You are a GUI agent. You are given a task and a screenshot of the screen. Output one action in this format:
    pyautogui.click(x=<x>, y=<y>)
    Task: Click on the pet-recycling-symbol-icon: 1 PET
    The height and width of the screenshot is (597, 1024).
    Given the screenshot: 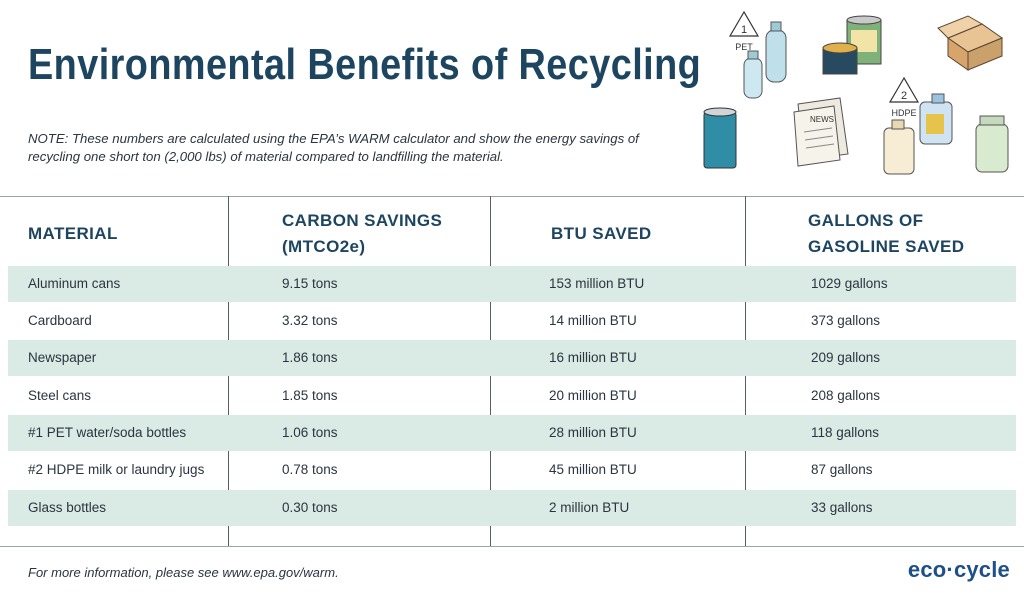 What is the action you would take?
    pyautogui.click(x=744, y=31)
    